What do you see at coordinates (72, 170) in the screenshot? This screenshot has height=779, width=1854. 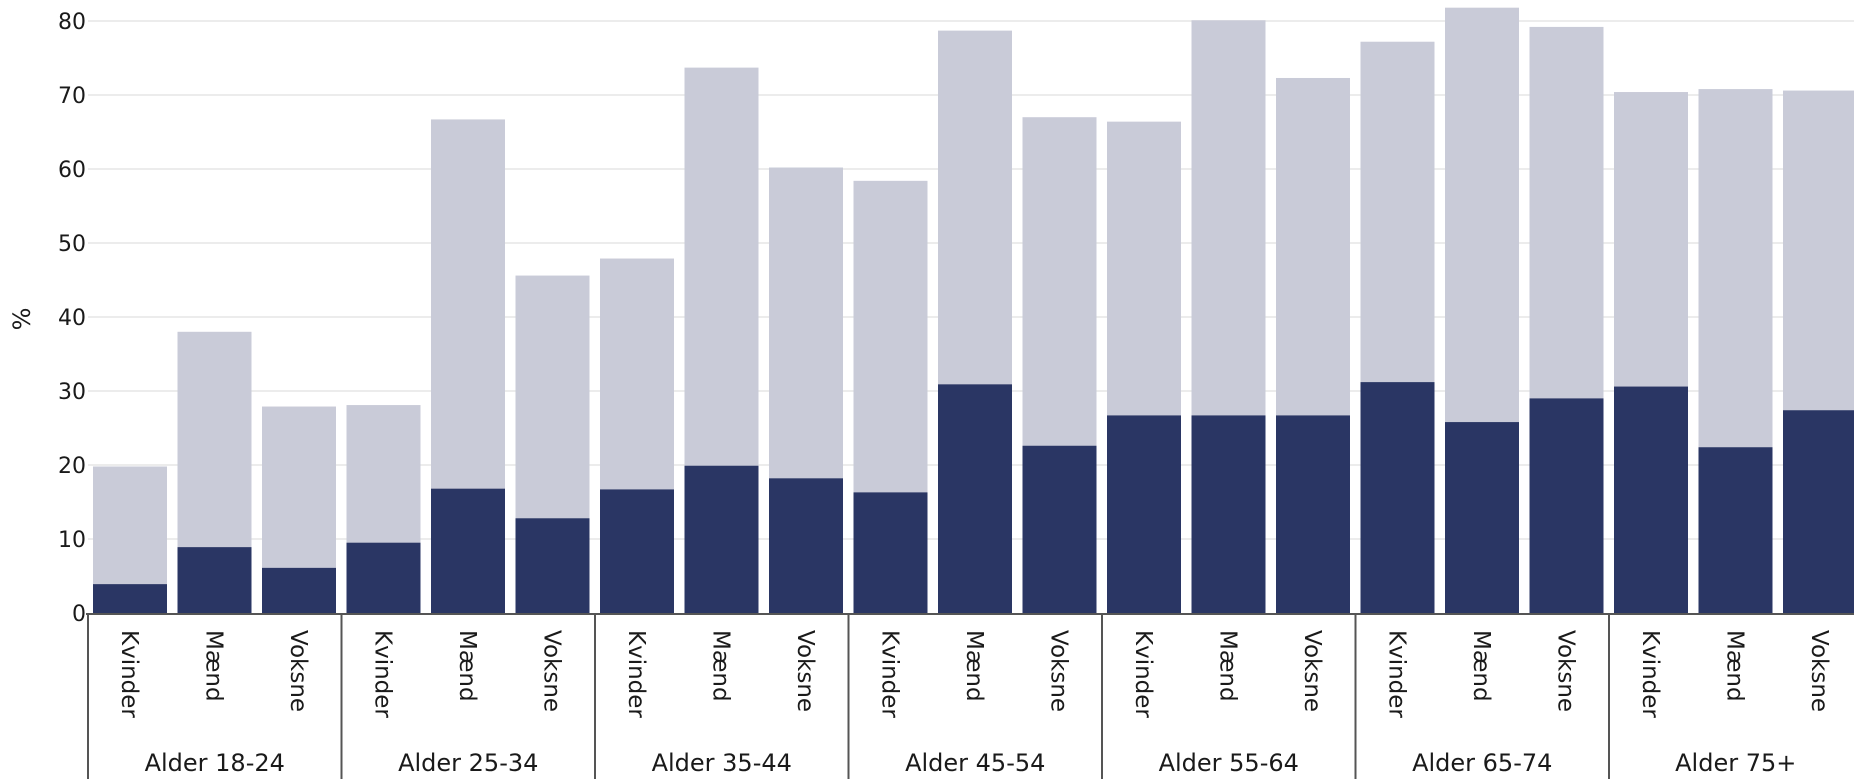 I see `y-tick-label: 60` at bounding box center [72, 170].